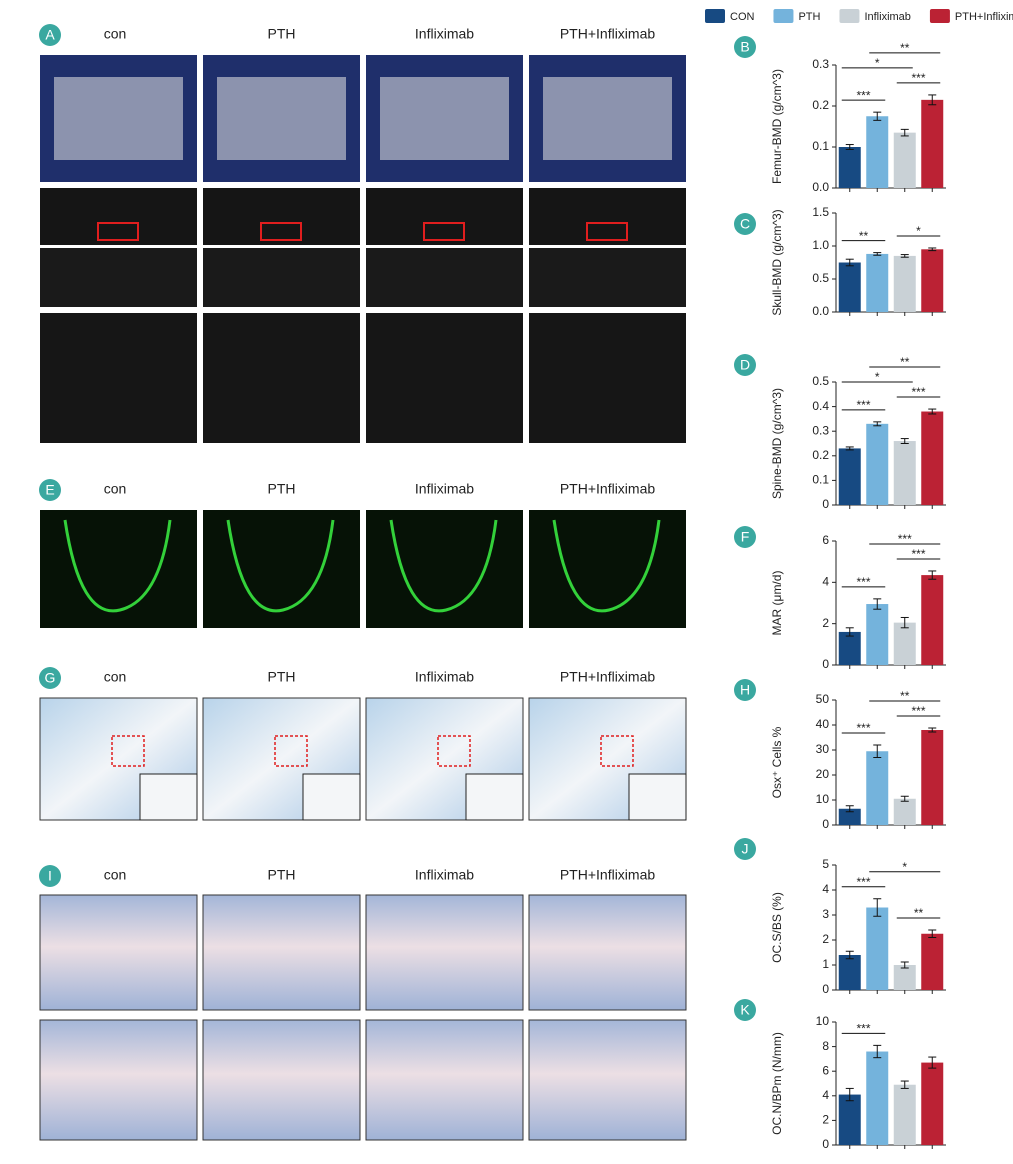  I want to click on y-tick-label: 1.0, so click(820, 245).